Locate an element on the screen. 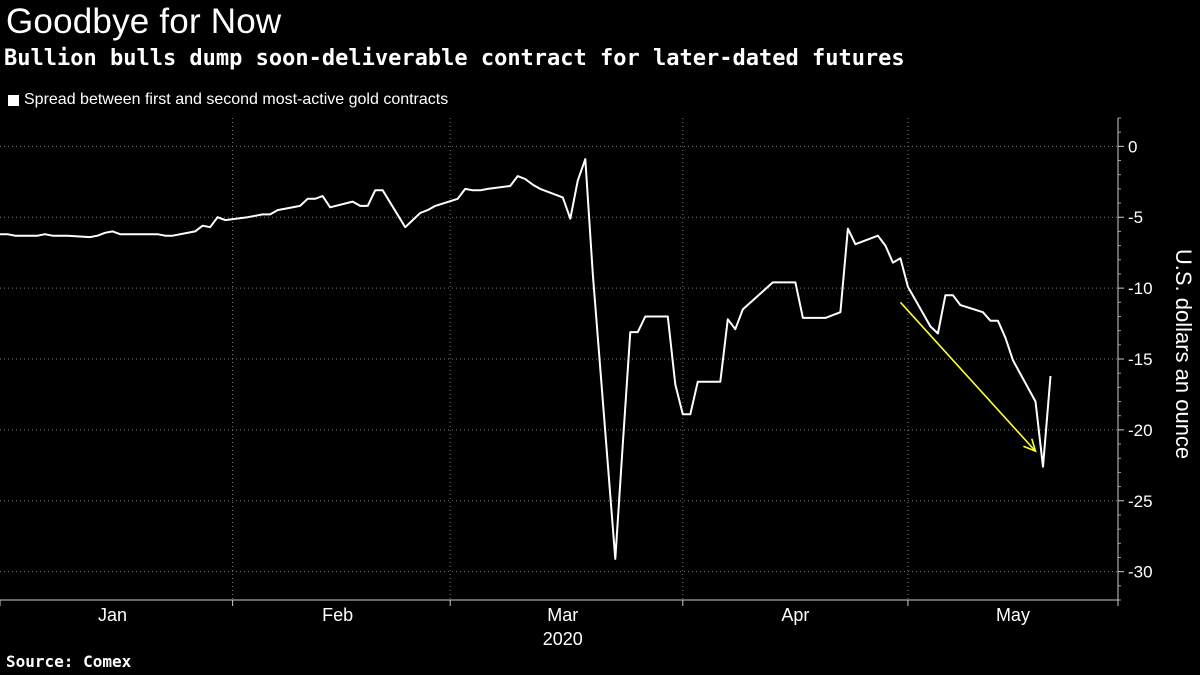  y-tick-label: -15 is located at coordinates (1140, 359).